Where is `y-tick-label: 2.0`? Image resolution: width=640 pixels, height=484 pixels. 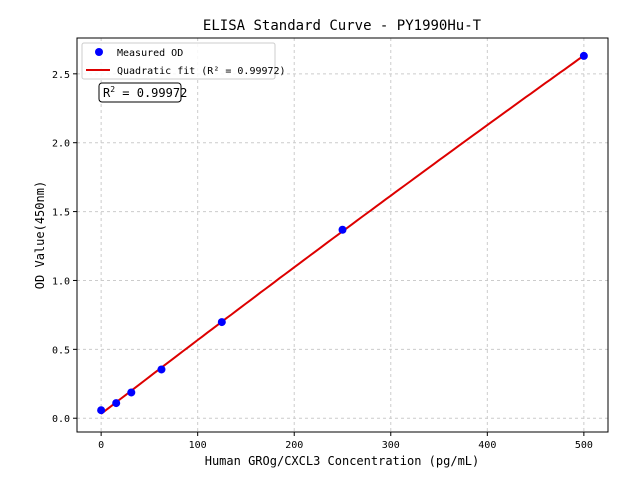 y-tick-label: 2.0 is located at coordinates (61, 144).